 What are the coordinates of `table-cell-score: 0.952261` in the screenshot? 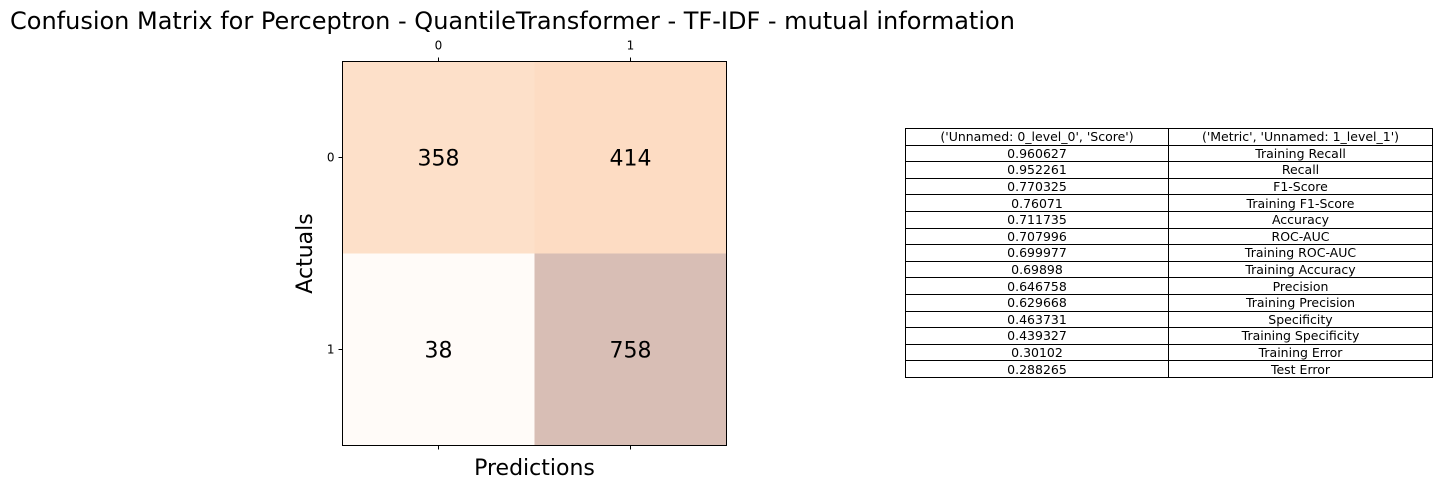 It's located at (1037, 170).